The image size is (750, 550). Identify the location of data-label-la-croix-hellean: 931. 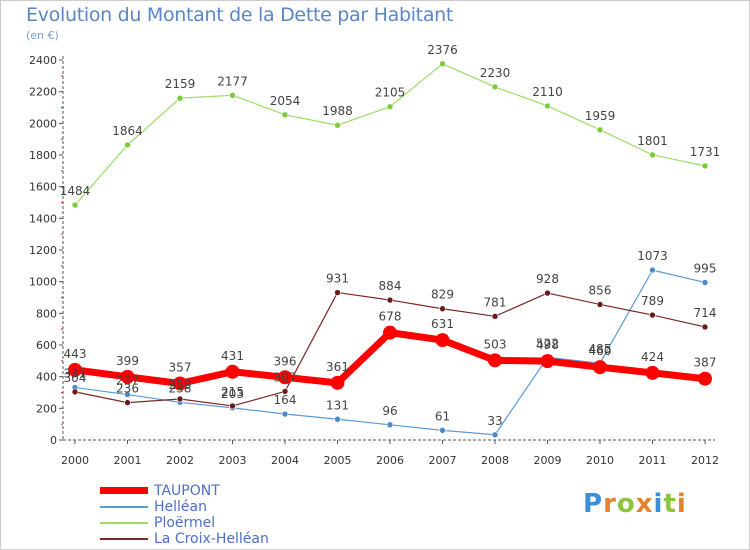
(337, 279).